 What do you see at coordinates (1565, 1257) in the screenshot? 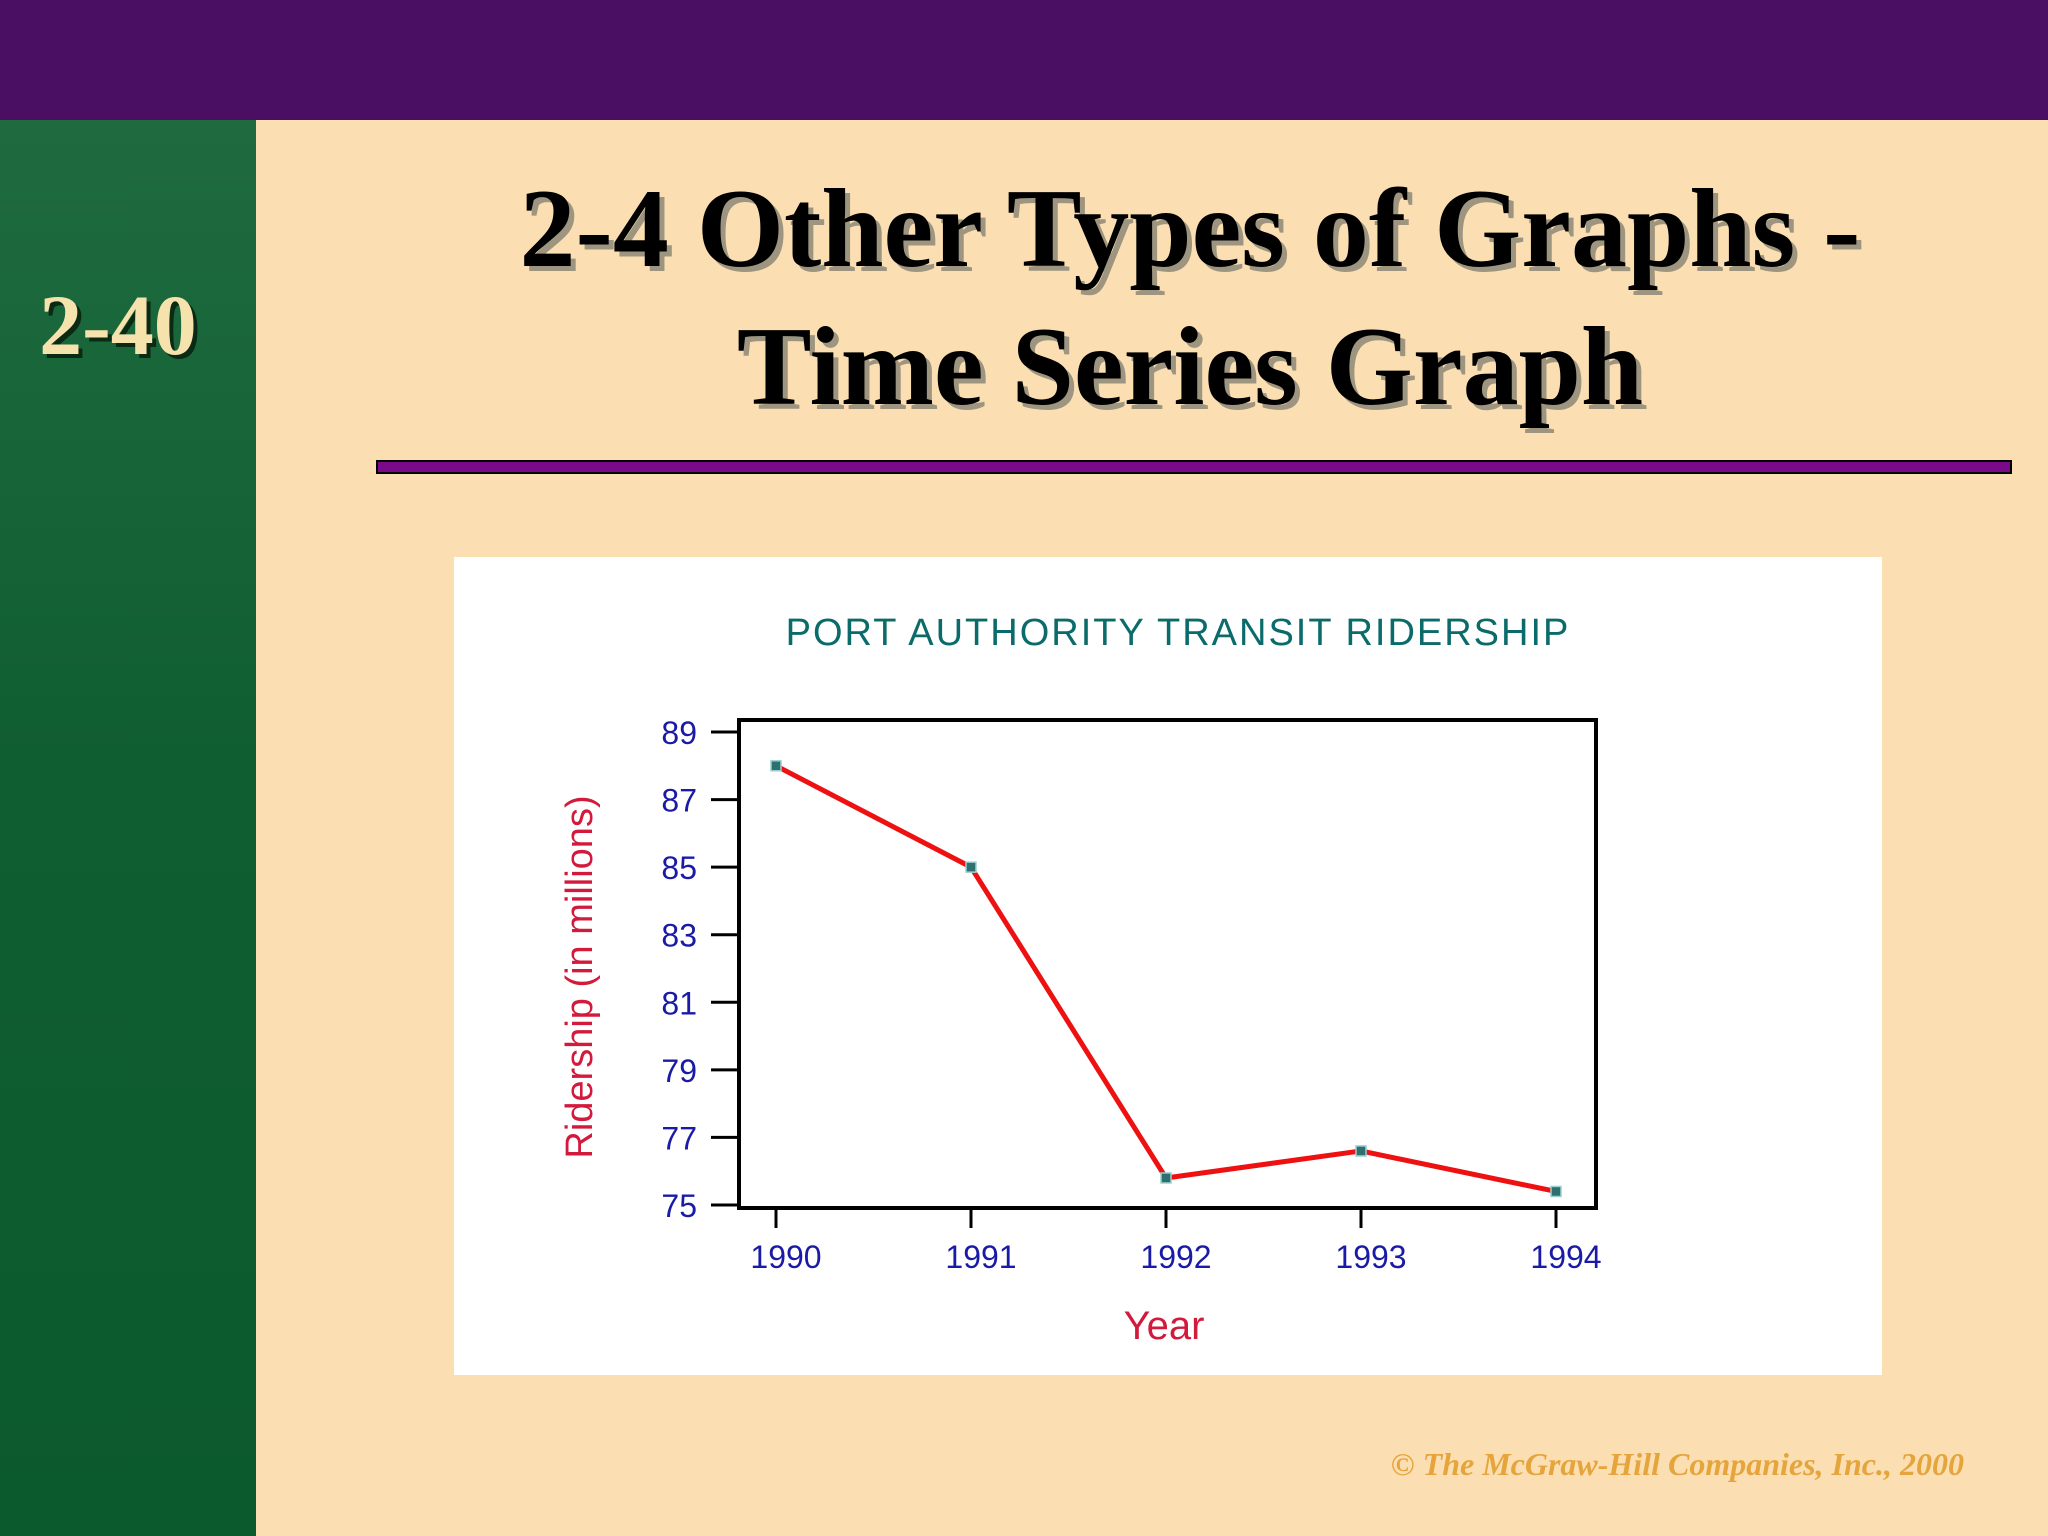
I see `x-tick-label: 1994` at bounding box center [1565, 1257].